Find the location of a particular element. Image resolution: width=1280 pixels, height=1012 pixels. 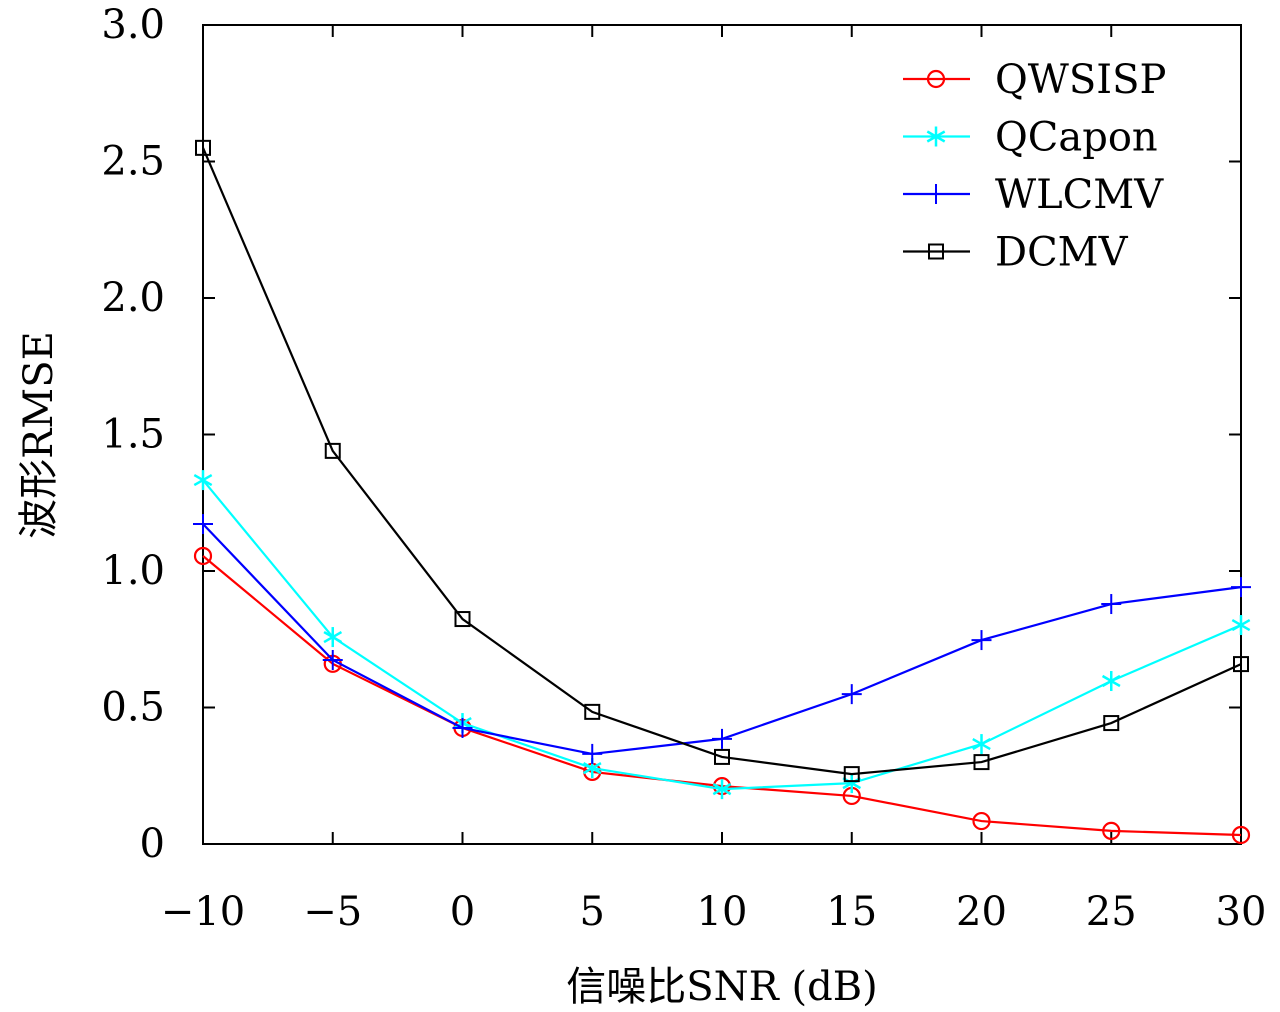

y-tick-label: 2.0 is located at coordinates (133, 298).